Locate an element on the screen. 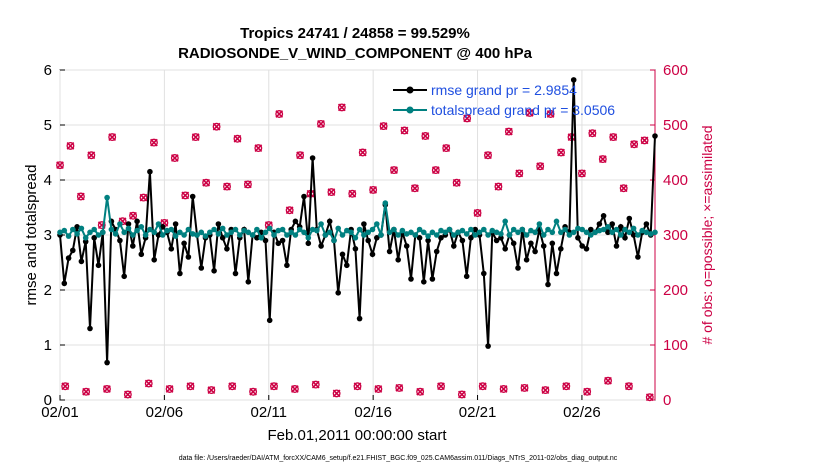 The height and width of the screenshot is (470, 830). y-left-tick-label: 1 is located at coordinates (48, 345).